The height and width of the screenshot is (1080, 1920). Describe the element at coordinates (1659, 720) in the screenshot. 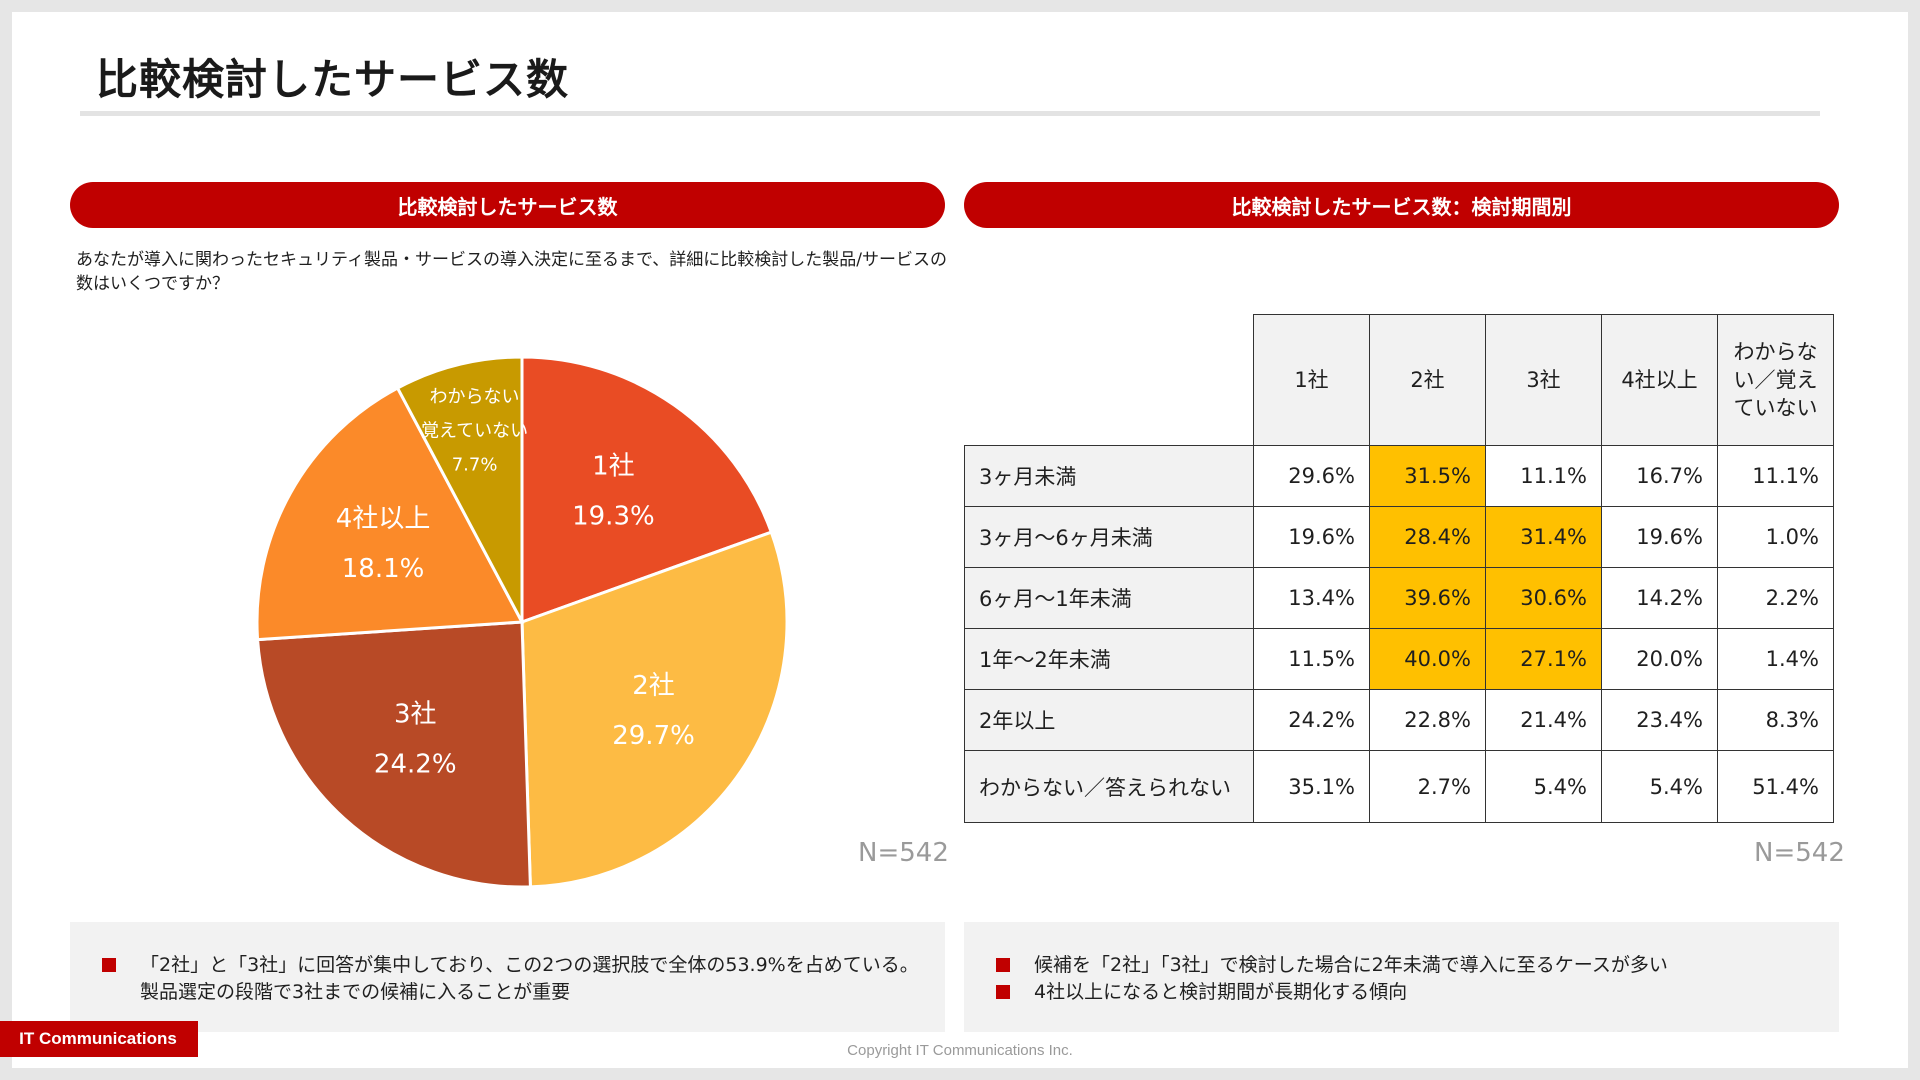

I see `table-cell: 23.4%` at that location.